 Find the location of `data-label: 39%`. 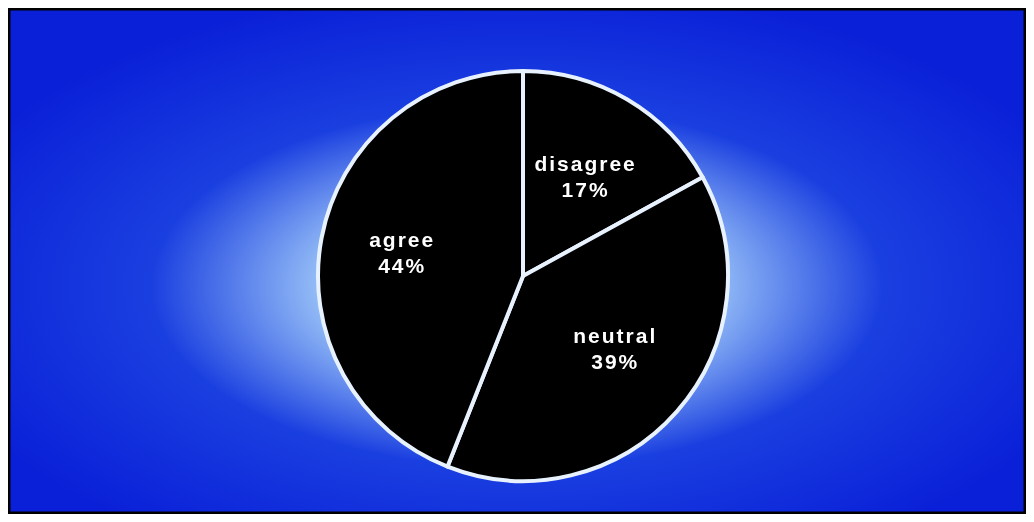

data-label: 39% is located at coordinates (615, 361).